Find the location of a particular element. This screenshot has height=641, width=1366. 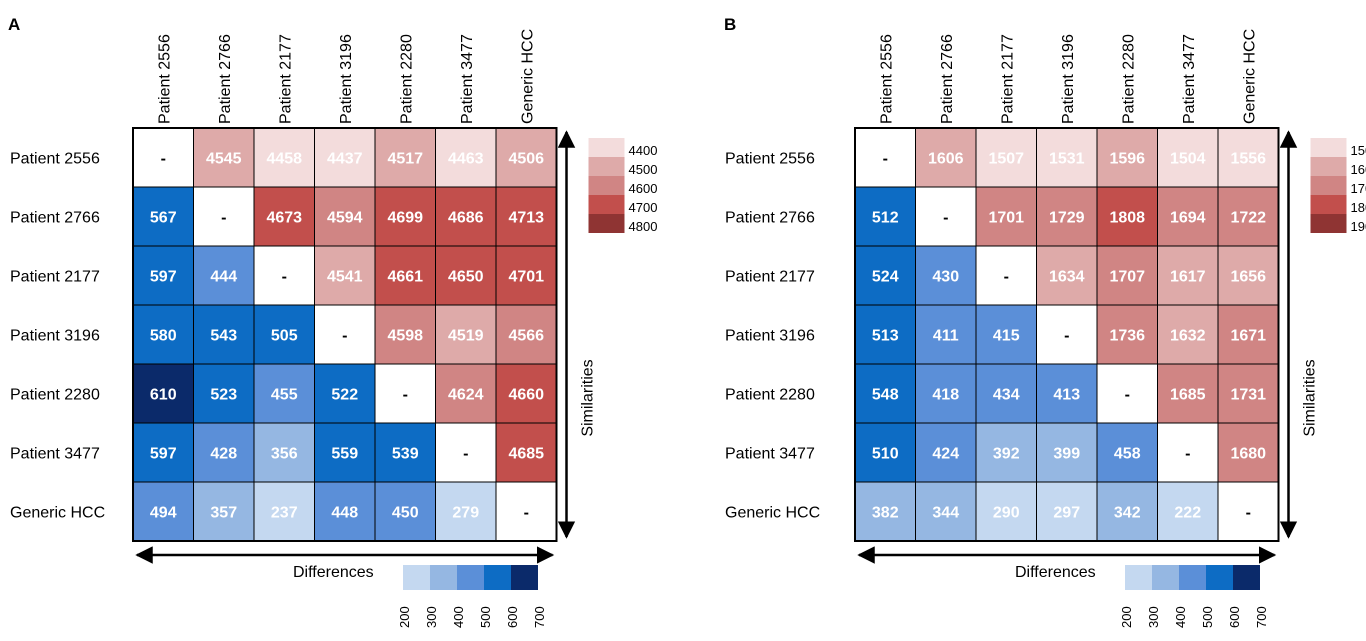

cell-value-label: 510 is located at coordinates (885, 454).